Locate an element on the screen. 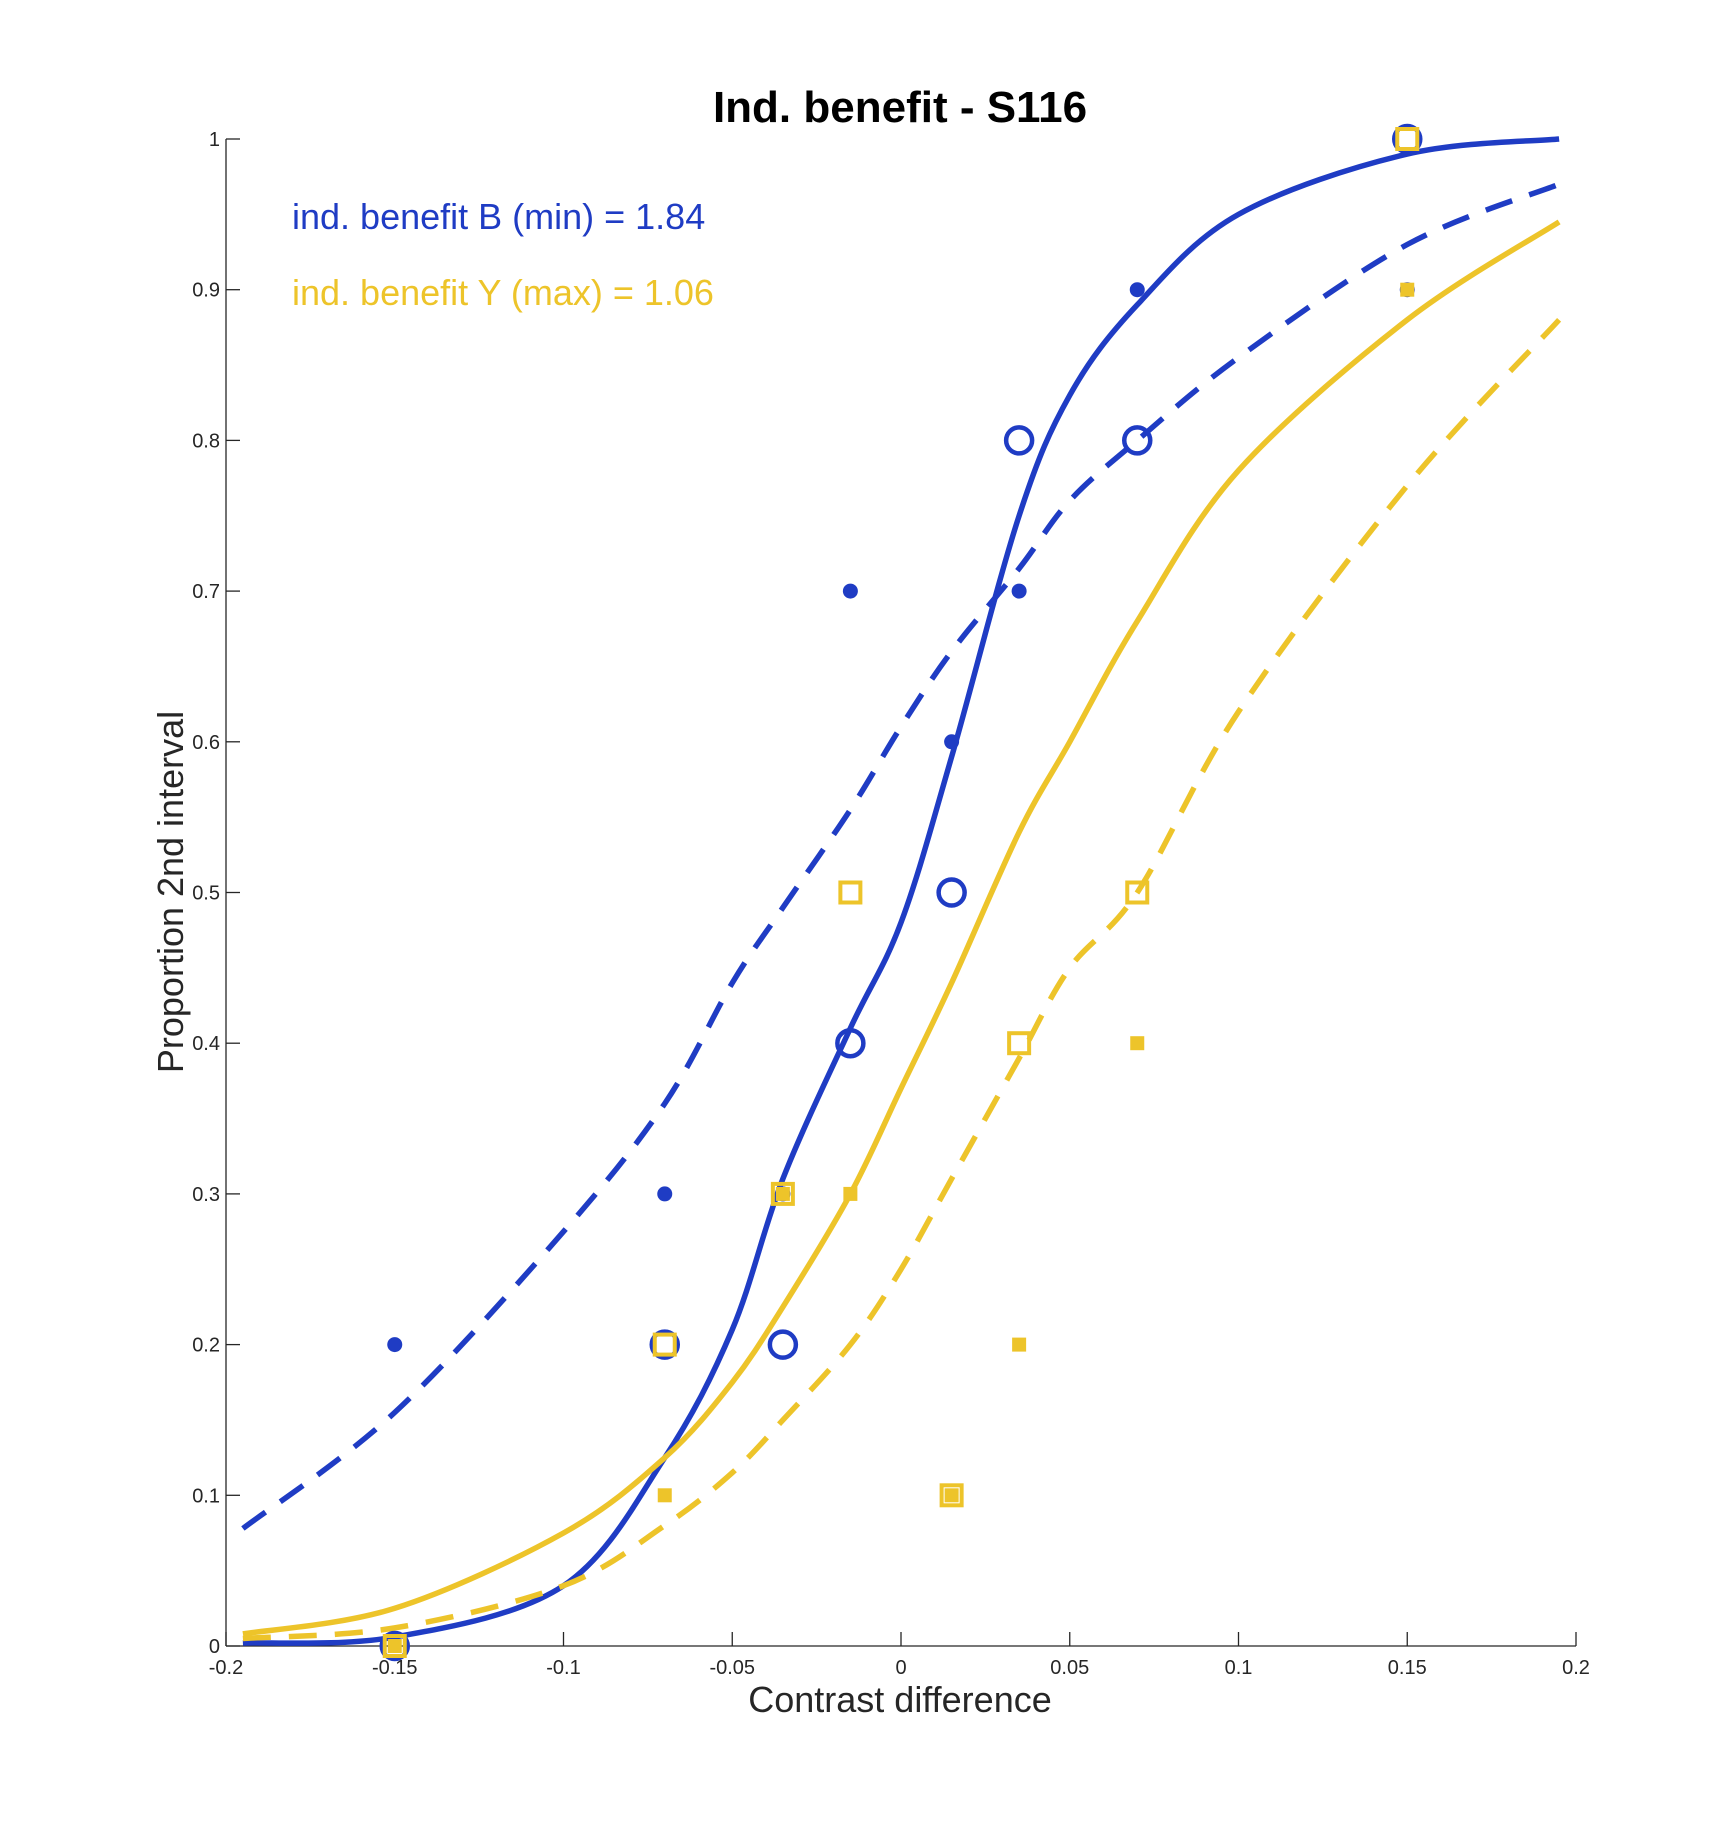 This screenshot has height=1831, width=1726. y-tick-label: 0.1 is located at coordinates (206, 1496).